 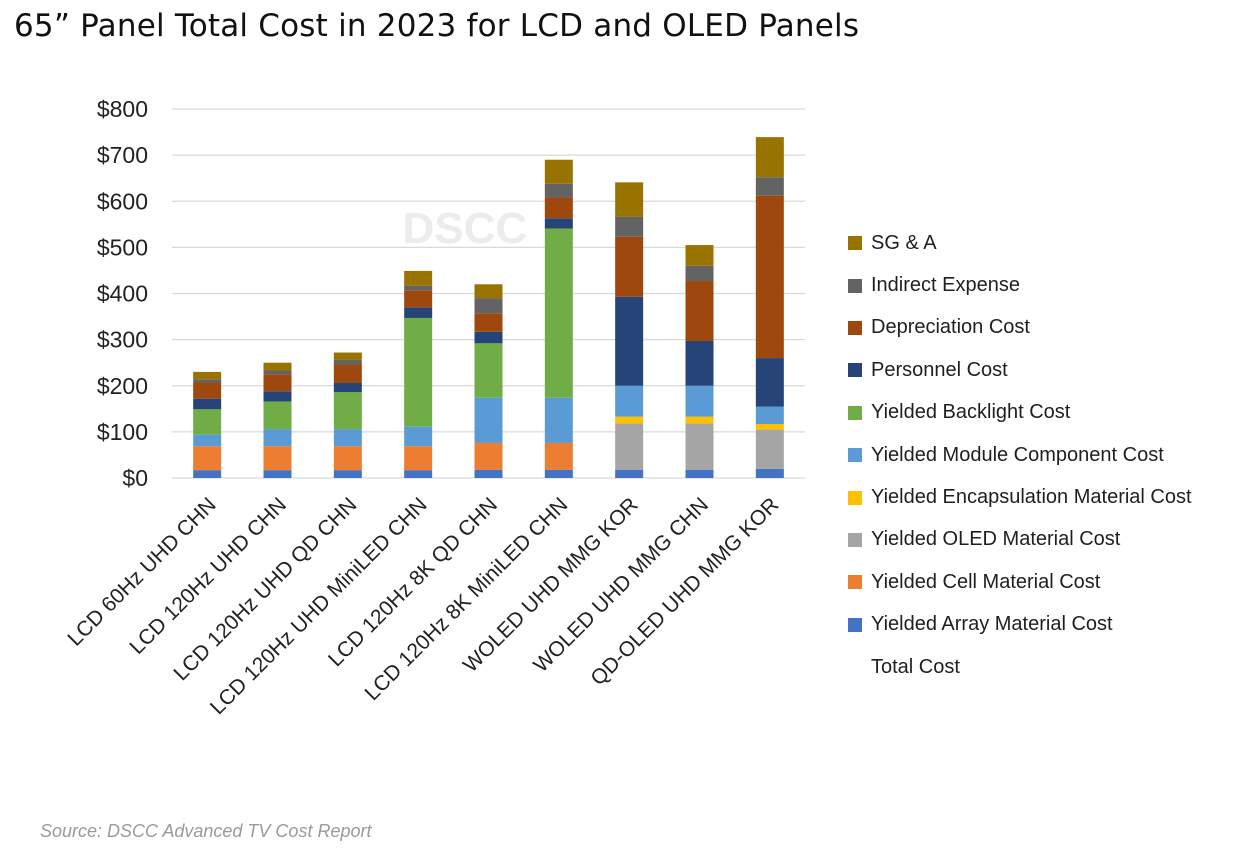 I want to click on y-tick-label: $100, so click(x=122, y=432).